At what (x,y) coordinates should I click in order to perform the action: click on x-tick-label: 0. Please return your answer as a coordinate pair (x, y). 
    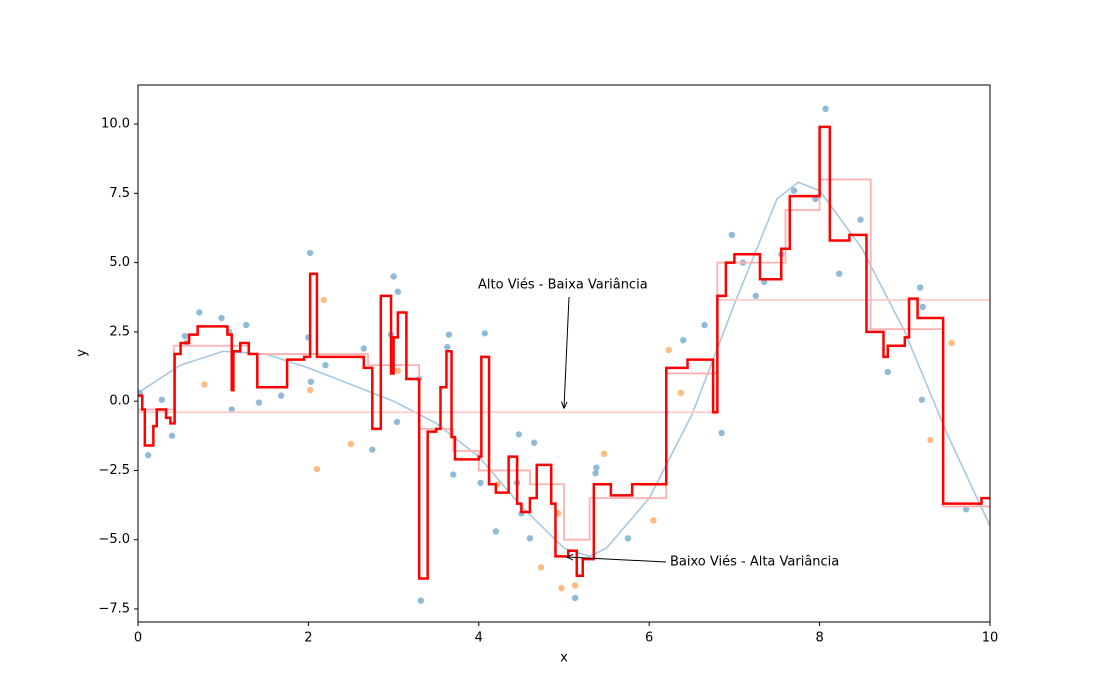
    Looking at the image, I should click on (138, 638).